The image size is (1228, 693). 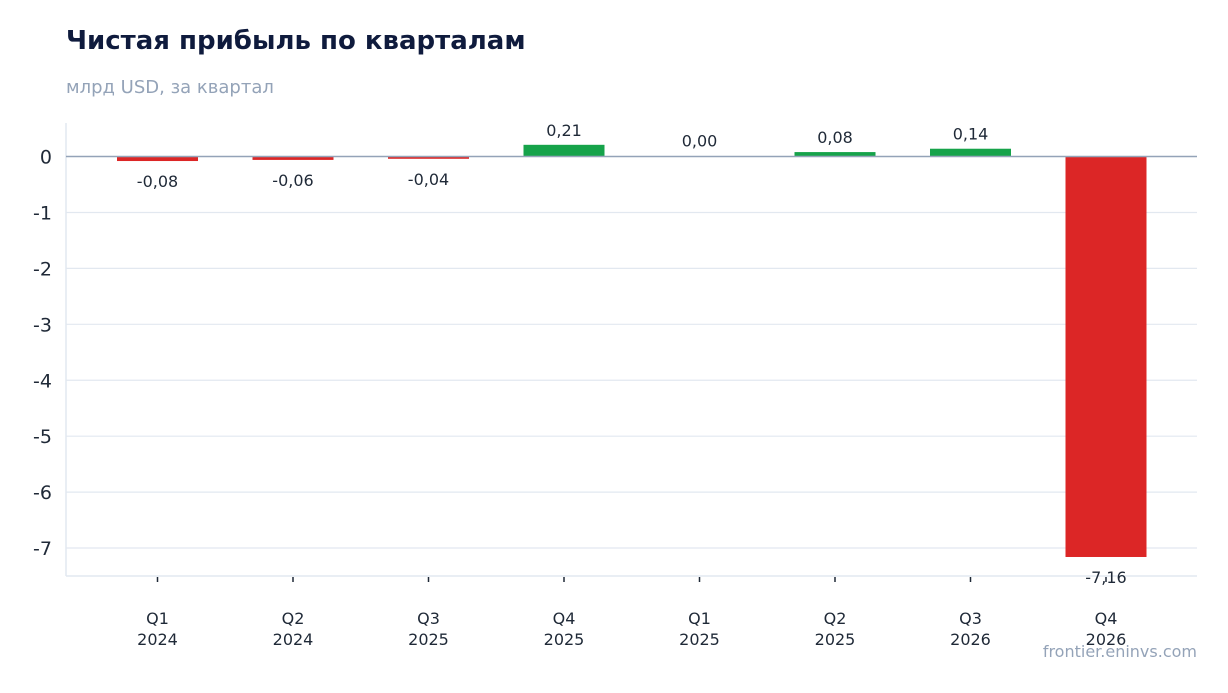 I want to click on data-label: 0,14, so click(x=971, y=134).